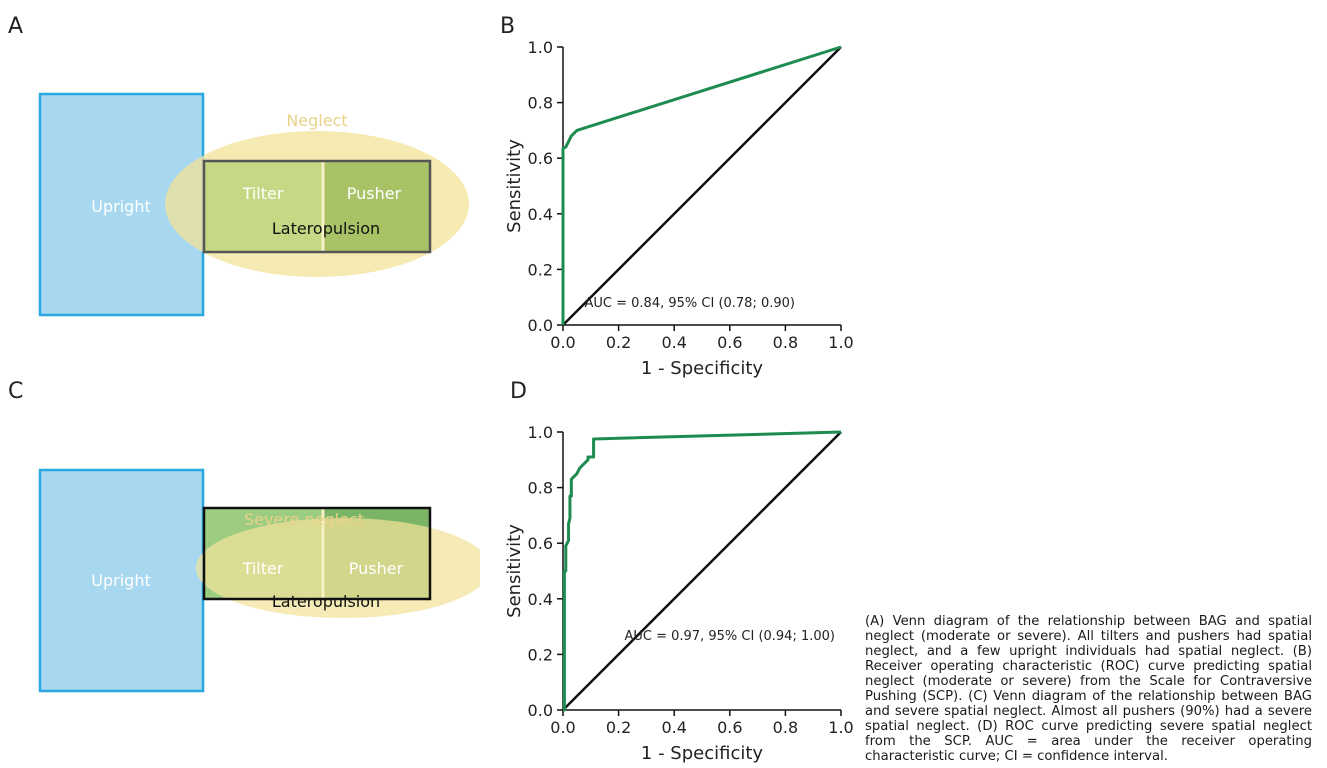 Image resolution: width=1327 pixels, height=768 pixels. Describe the element at coordinates (376, 568) in the screenshot. I see `pusher-label-c: Pusher` at that location.